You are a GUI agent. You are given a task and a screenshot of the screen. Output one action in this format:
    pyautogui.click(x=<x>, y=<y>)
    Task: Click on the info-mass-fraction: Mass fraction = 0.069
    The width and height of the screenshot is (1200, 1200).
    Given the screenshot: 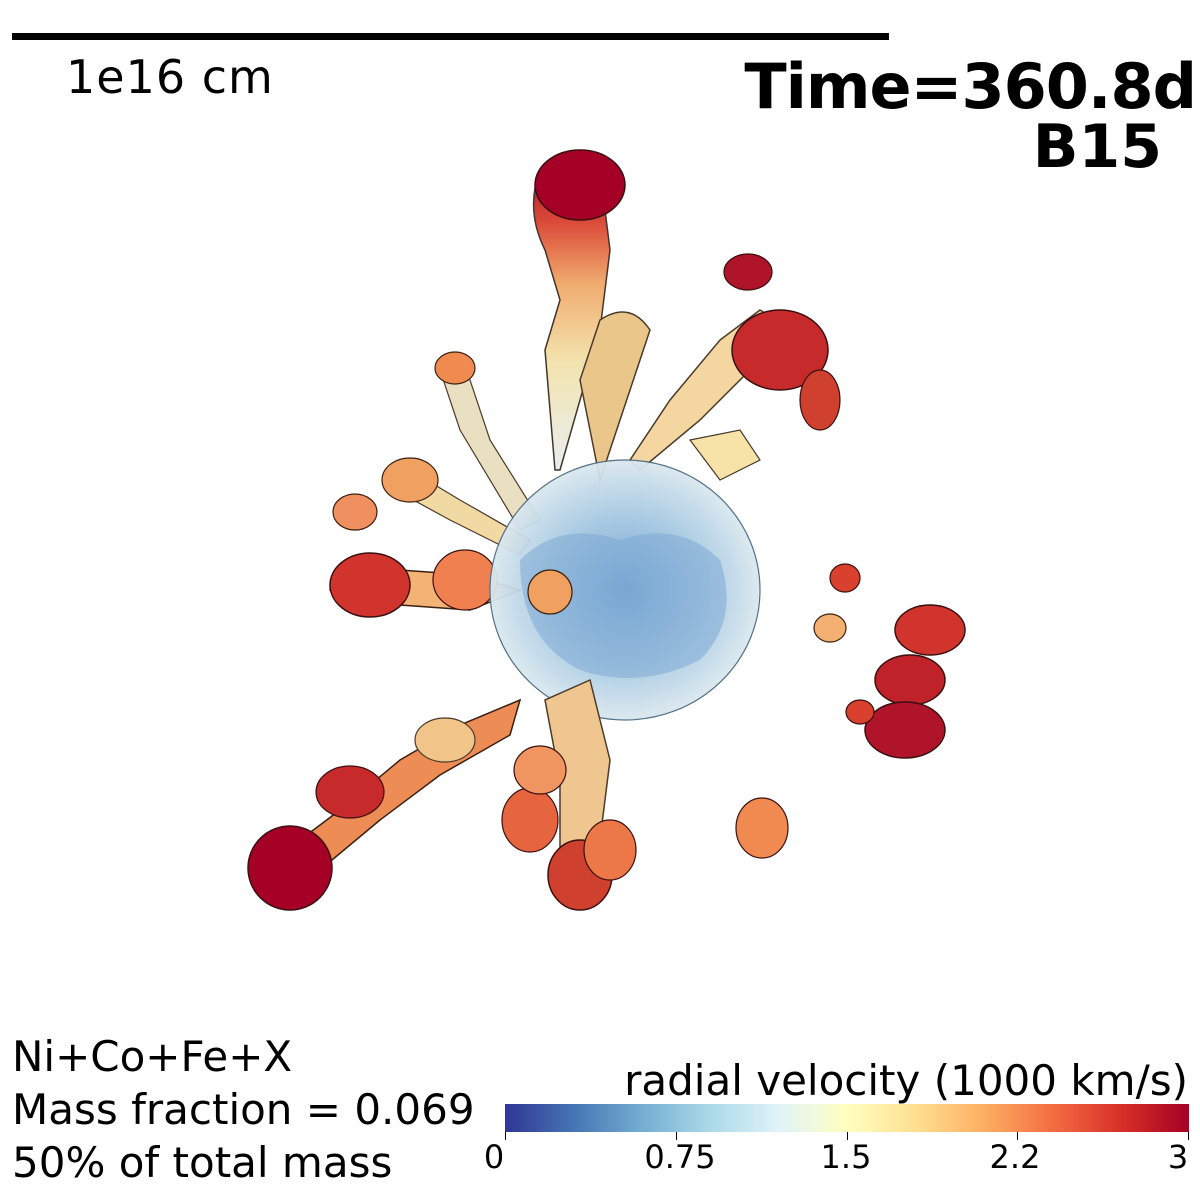 What is the action you would take?
    pyautogui.click(x=243, y=1109)
    